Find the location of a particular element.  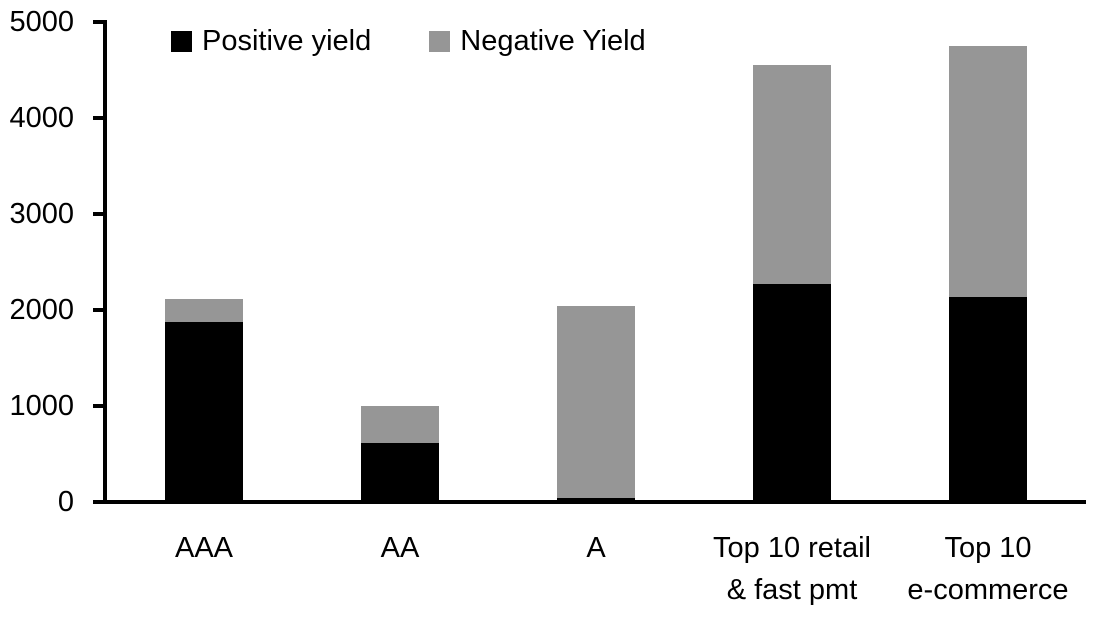

x-category-label: A is located at coordinates (596, 548).